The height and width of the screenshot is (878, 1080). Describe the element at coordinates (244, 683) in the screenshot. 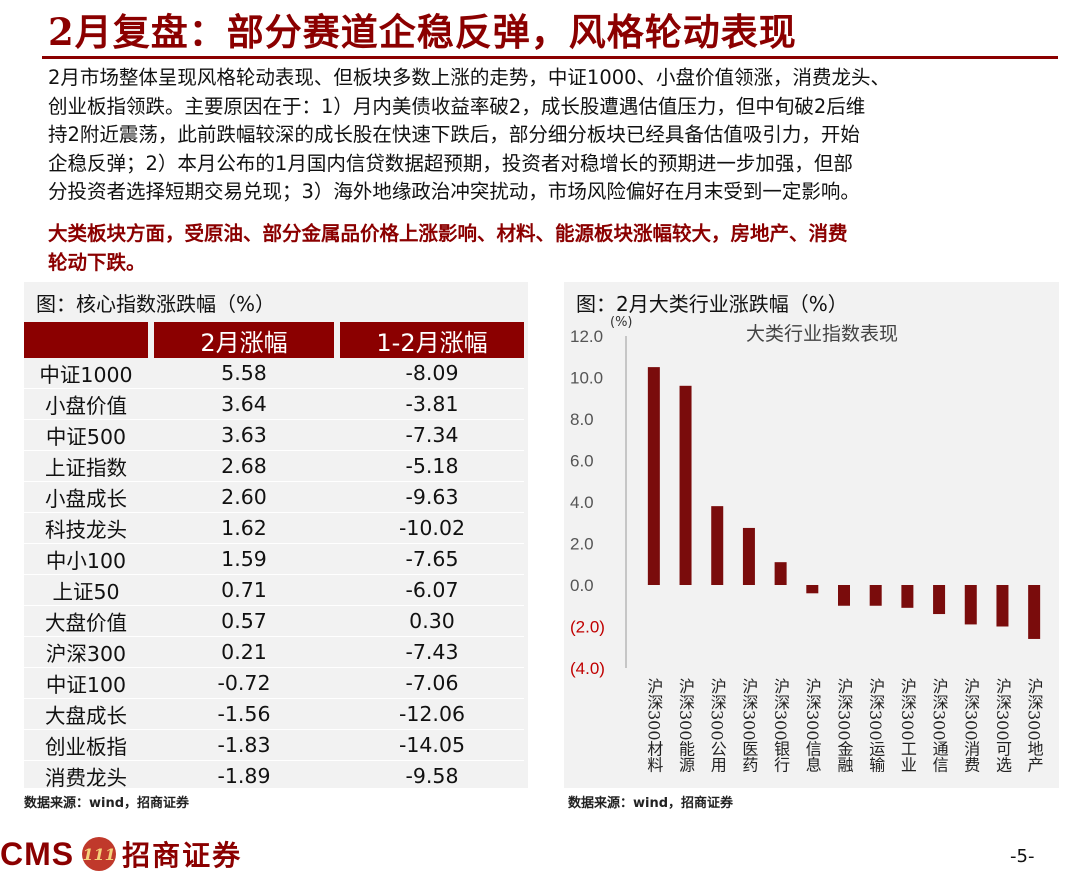

I see `feb-change-cell: -0.72` at that location.